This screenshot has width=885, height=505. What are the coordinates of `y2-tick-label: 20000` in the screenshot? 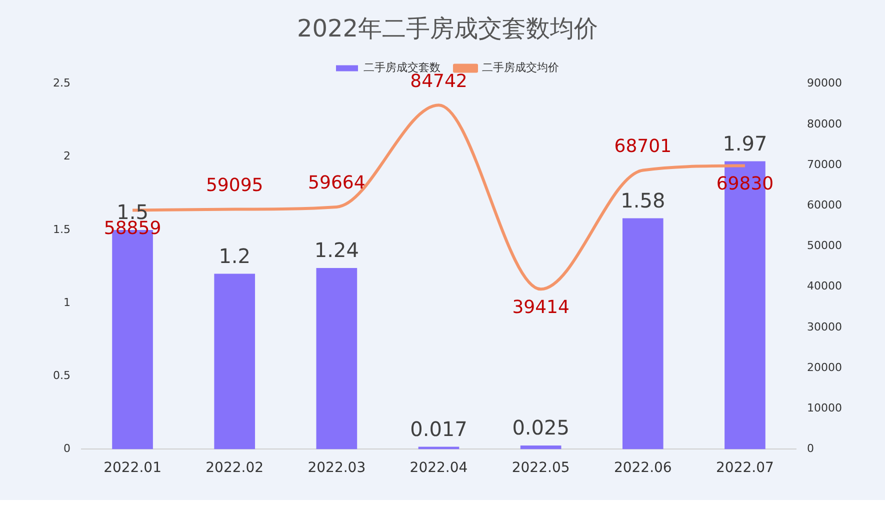 It's located at (824, 367).